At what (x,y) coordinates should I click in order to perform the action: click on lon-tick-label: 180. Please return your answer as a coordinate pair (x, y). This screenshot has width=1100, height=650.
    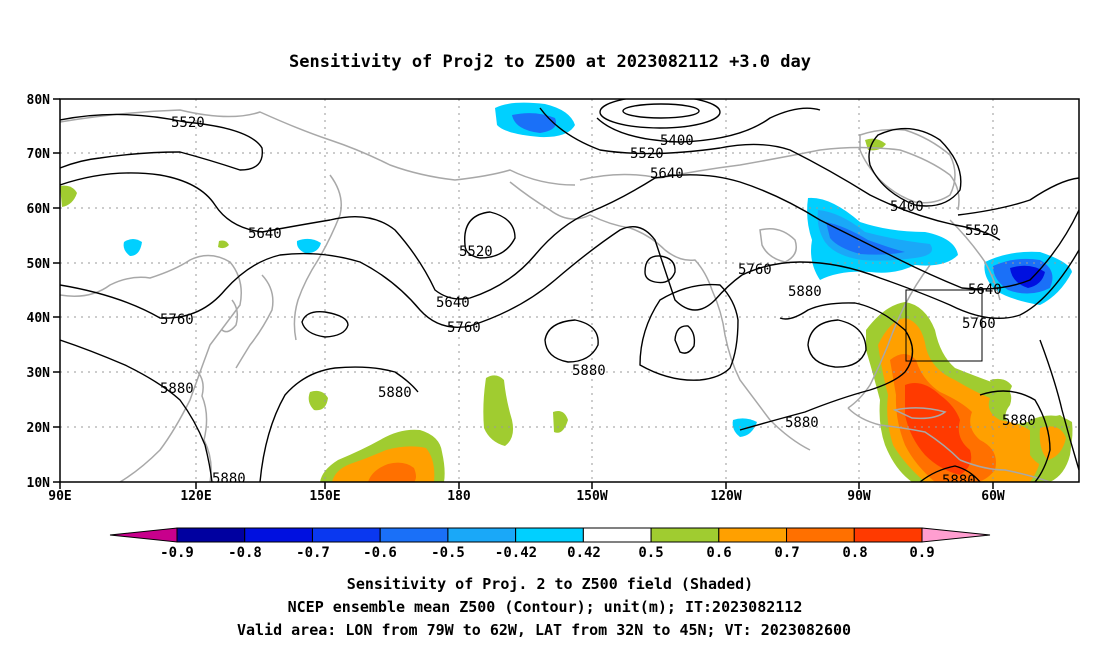
    Looking at the image, I should click on (459, 496).